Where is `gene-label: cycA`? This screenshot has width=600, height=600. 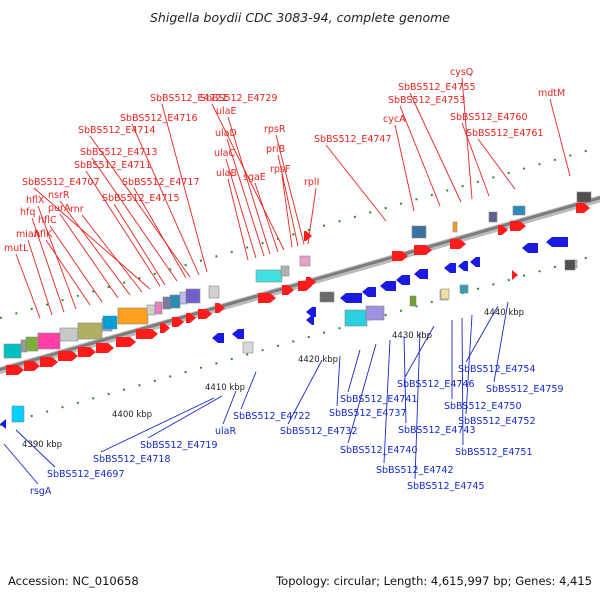 gene-label: cycA is located at coordinates (394, 119).